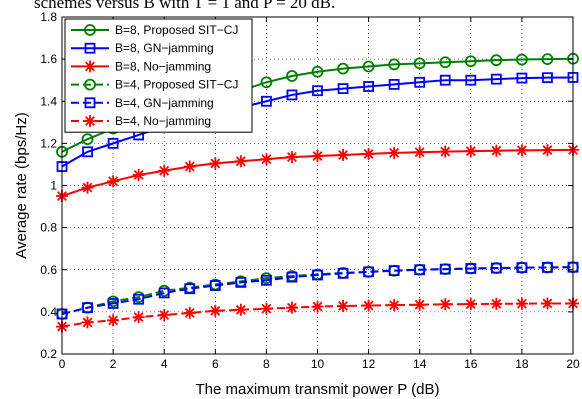 The height and width of the screenshot is (399, 582). I want to click on legend-entry: B=4, Proposed SIT−CJ, so click(154, 85).